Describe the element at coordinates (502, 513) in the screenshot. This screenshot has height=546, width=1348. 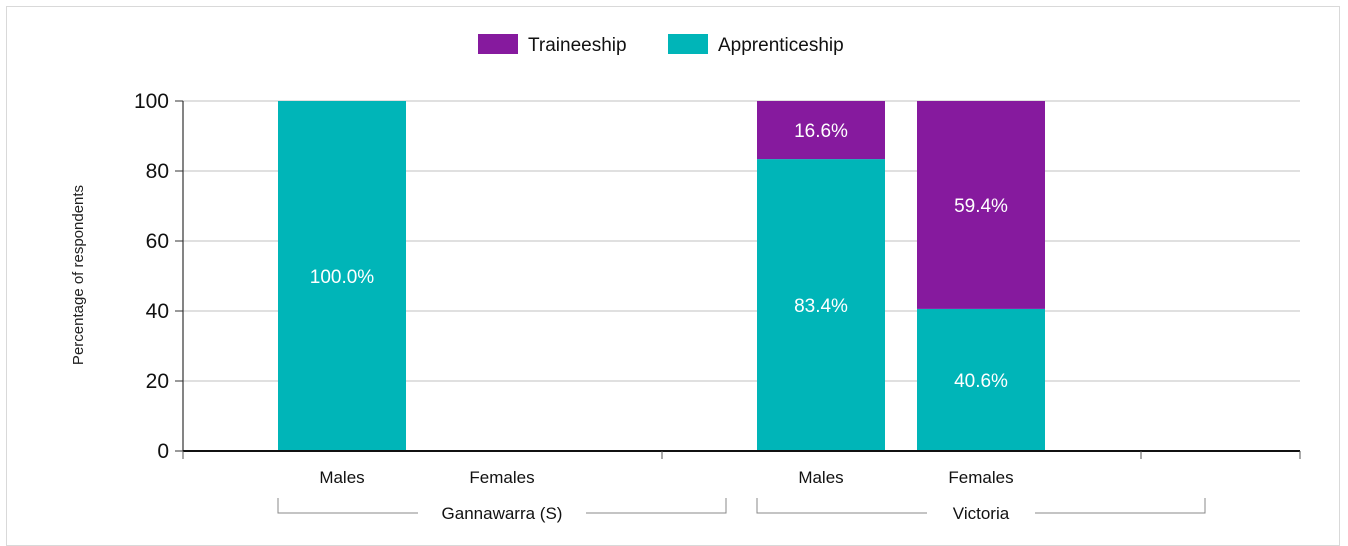
I see `group-label: Gannawarra (S)` at that location.